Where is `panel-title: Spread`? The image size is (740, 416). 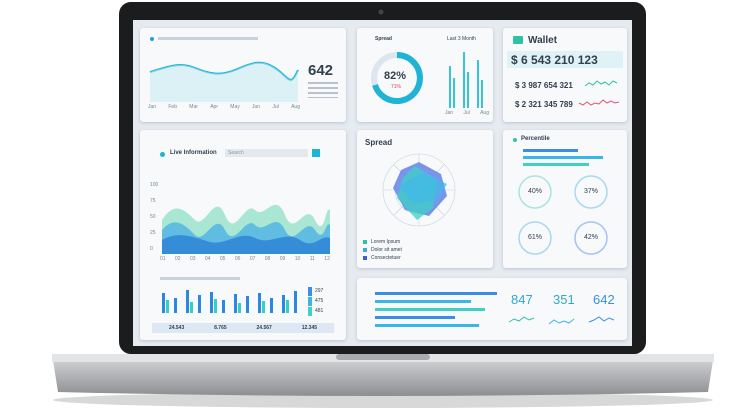
panel-title: Spread is located at coordinates (383, 39).